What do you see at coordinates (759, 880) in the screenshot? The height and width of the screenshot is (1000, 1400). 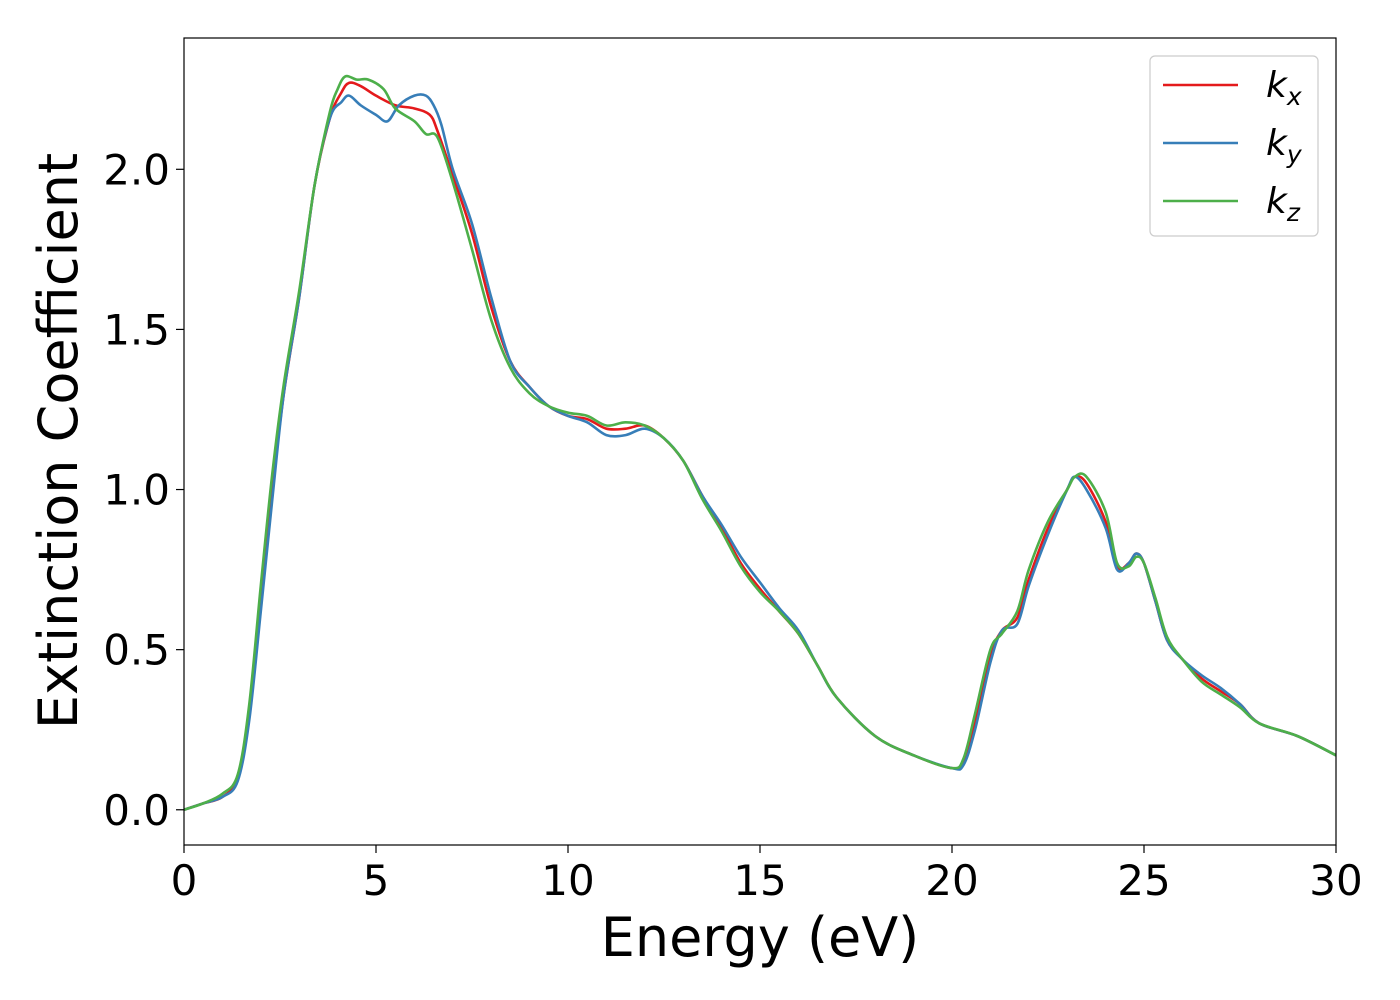 I see `x-tick-label: 15` at bounding box center [759, 880].